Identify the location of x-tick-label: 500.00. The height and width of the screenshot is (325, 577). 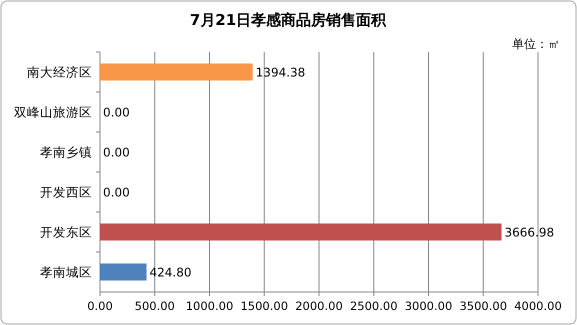
(154, 306).